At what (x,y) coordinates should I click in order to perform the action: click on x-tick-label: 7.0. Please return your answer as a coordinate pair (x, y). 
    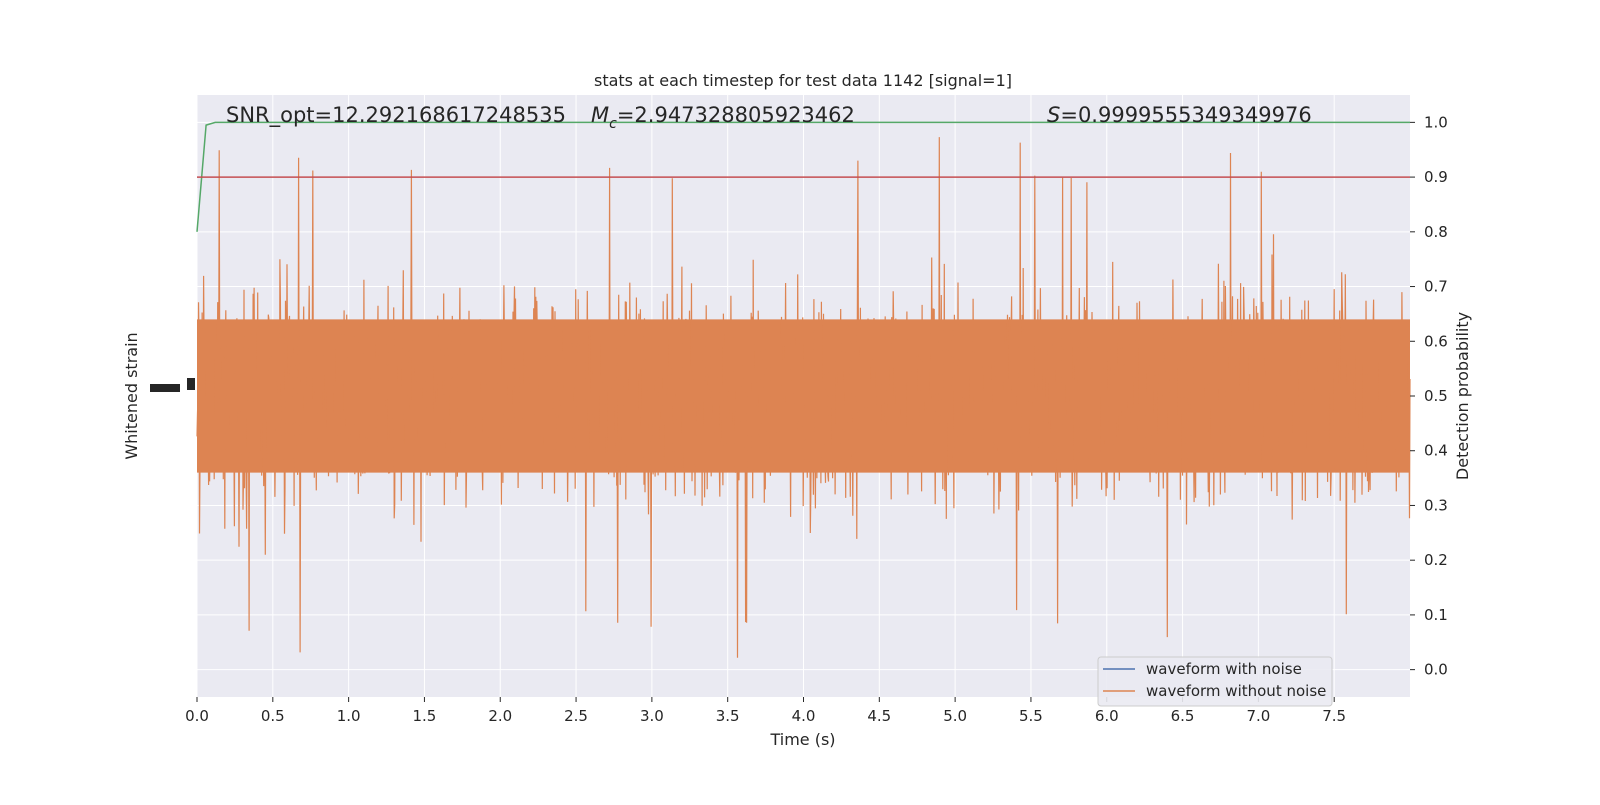
    Looking at the image, I should click on (1258, 716).